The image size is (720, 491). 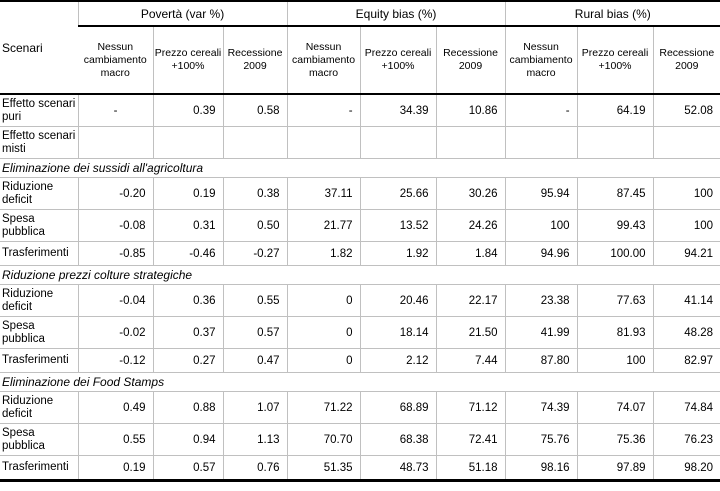 I want to click on value-cell: 1.13, so click(x=255, y=439).